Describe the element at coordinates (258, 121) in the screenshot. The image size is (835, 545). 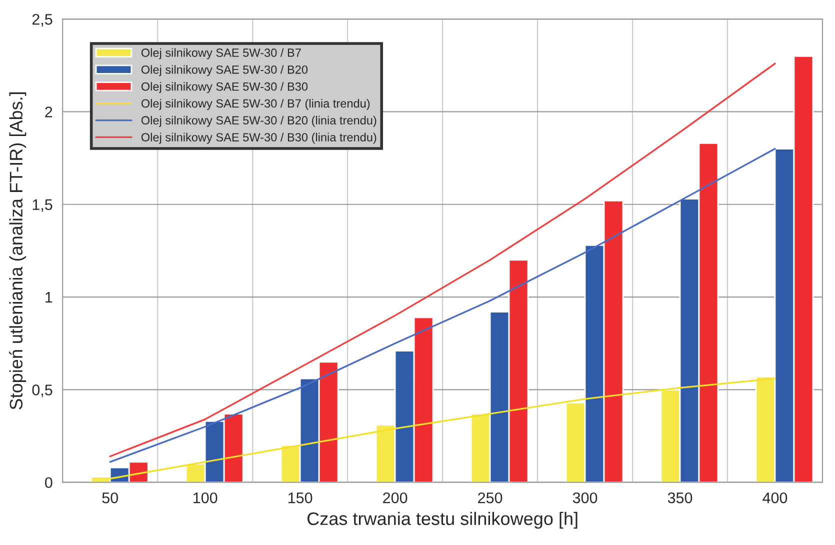
I see `legend-label: Olej silnikowy SAE 5W-30 / B20 (linia trendu)` at that location.